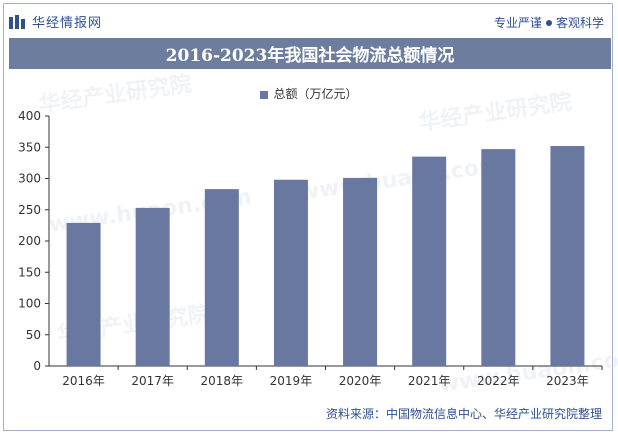  I want to click on legend-label: 总额（万亿元）, so click(315, 94).